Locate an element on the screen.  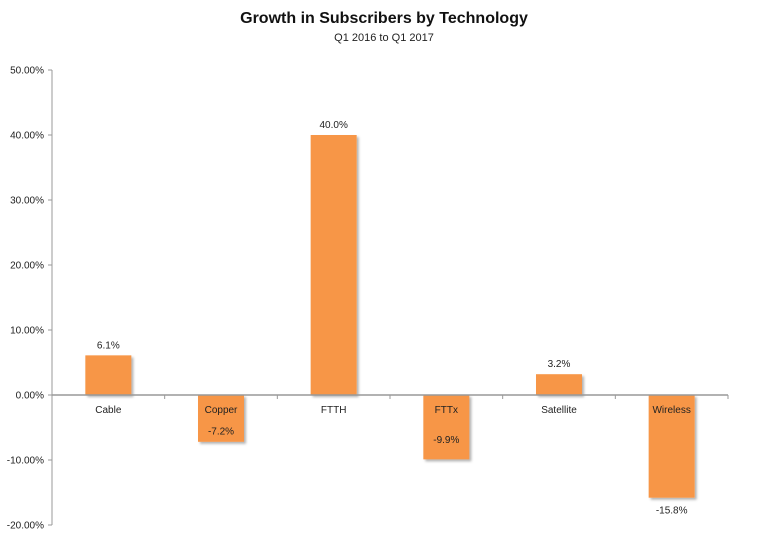
bar-satellite is located at coordinates (559, 384).